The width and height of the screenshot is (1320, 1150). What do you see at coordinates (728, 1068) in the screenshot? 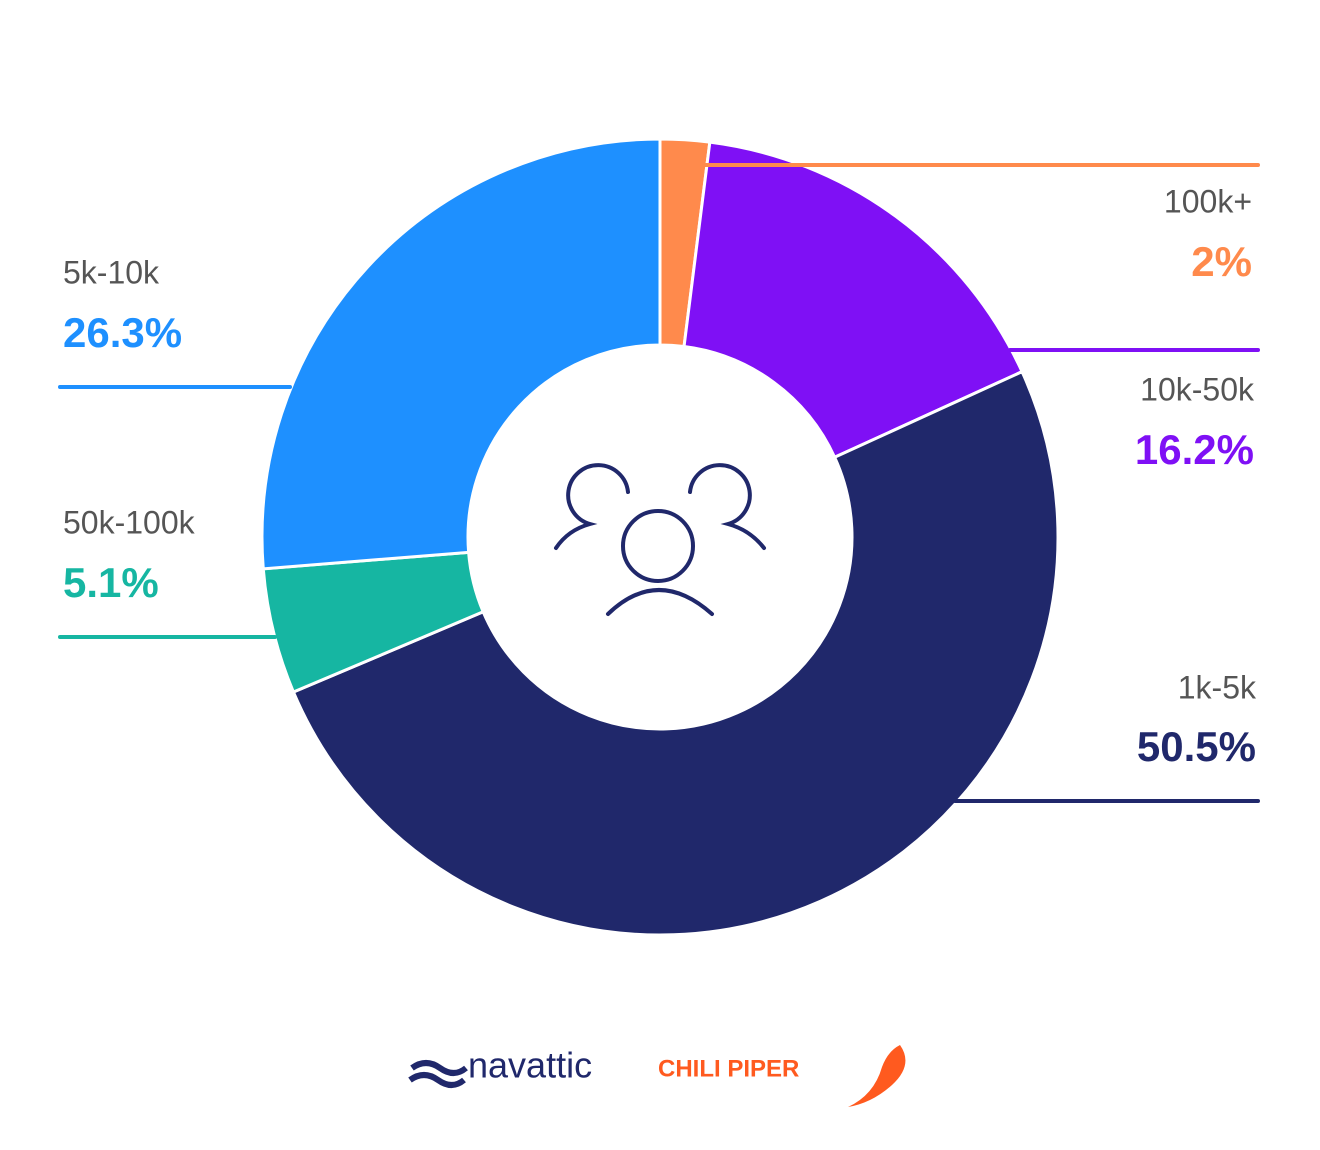
I see `chili-piper-logo: CHILI PIPER` at bounding box center [728, 1068].